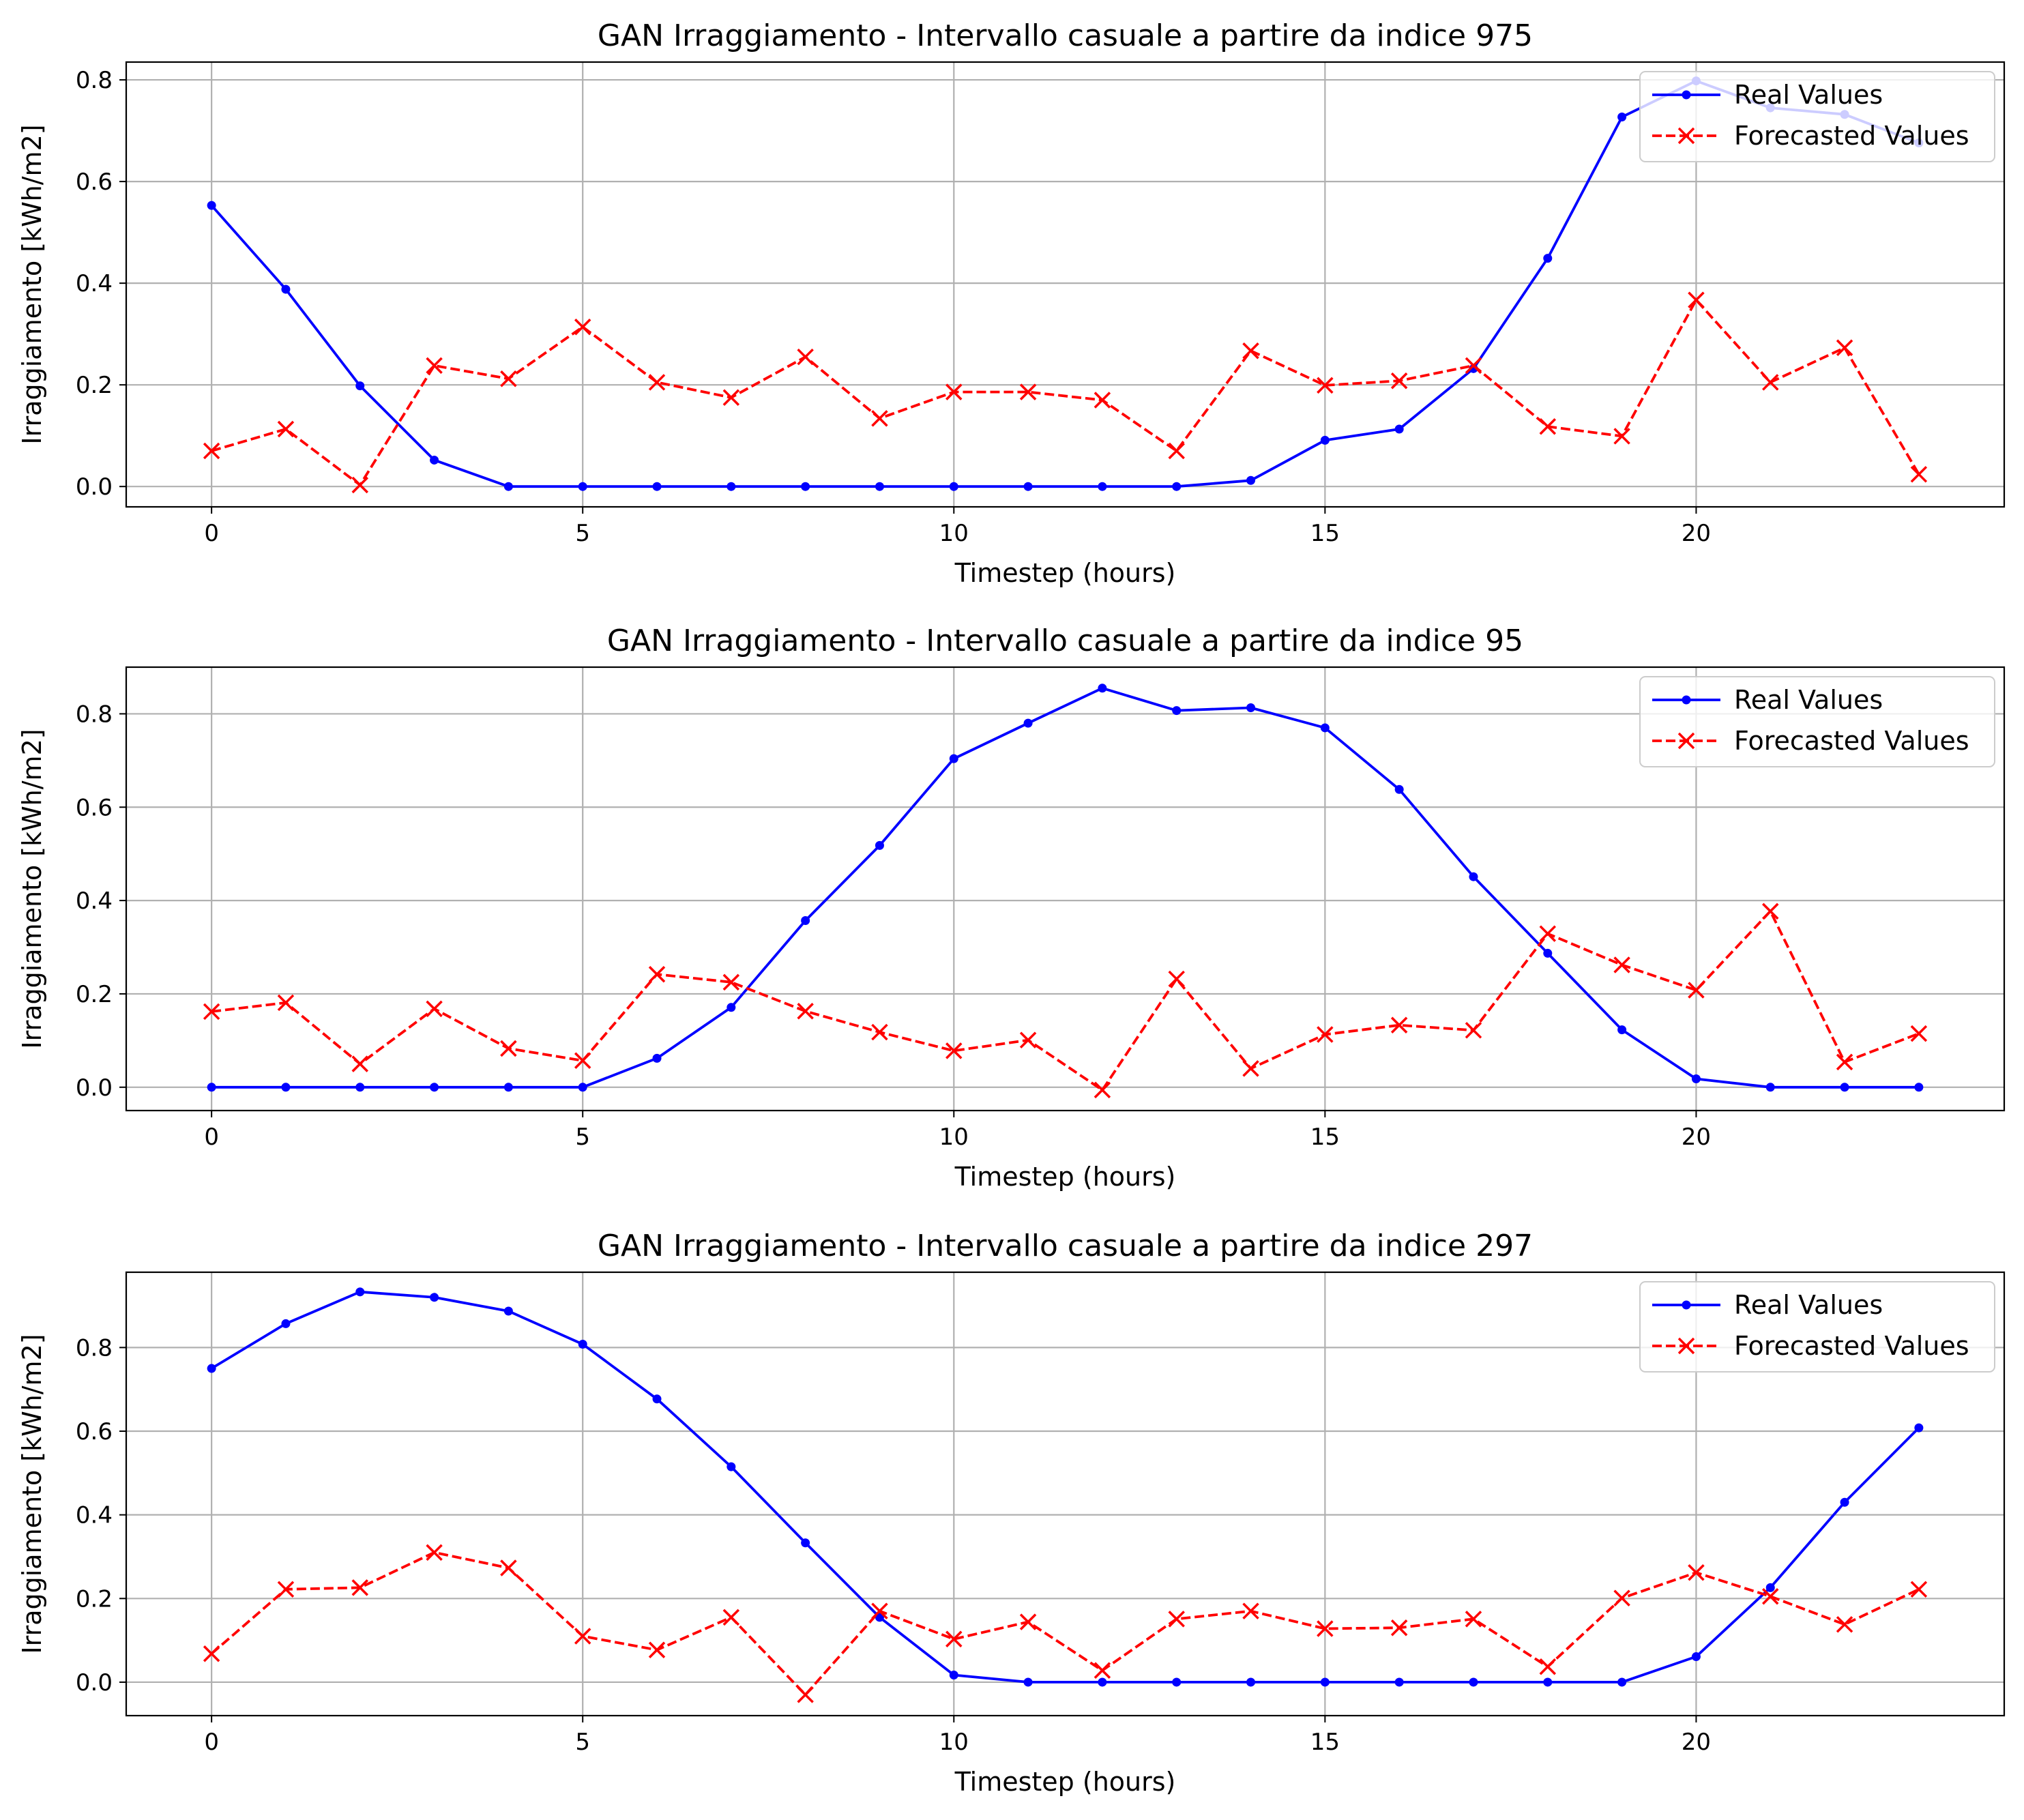  What do you see at coordinates (1817, 721) in the screenshot?
I see `legend: Real Values Forecasted Values` at bounding box center [1817, 721].